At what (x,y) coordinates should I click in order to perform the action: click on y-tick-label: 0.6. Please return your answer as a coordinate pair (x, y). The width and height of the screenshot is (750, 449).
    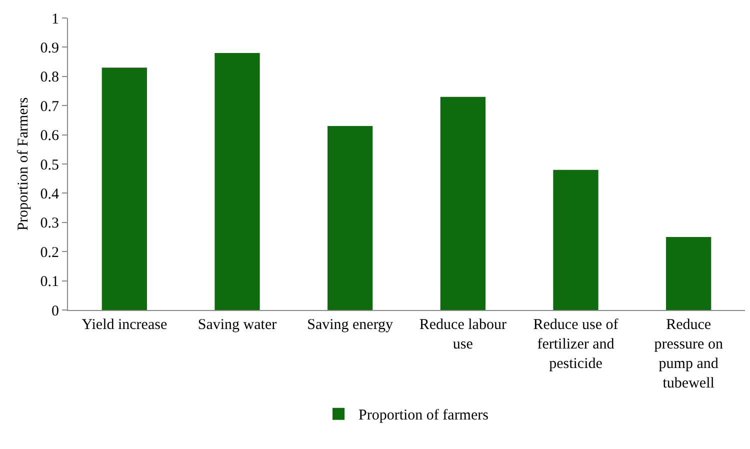
    Looking at the image, I should click on (50, 136).